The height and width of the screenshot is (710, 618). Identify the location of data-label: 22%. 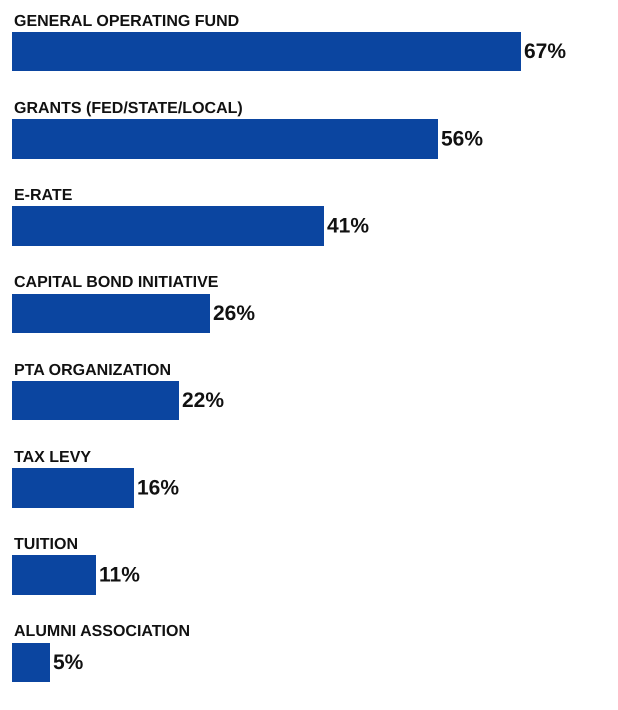
(203, 400).